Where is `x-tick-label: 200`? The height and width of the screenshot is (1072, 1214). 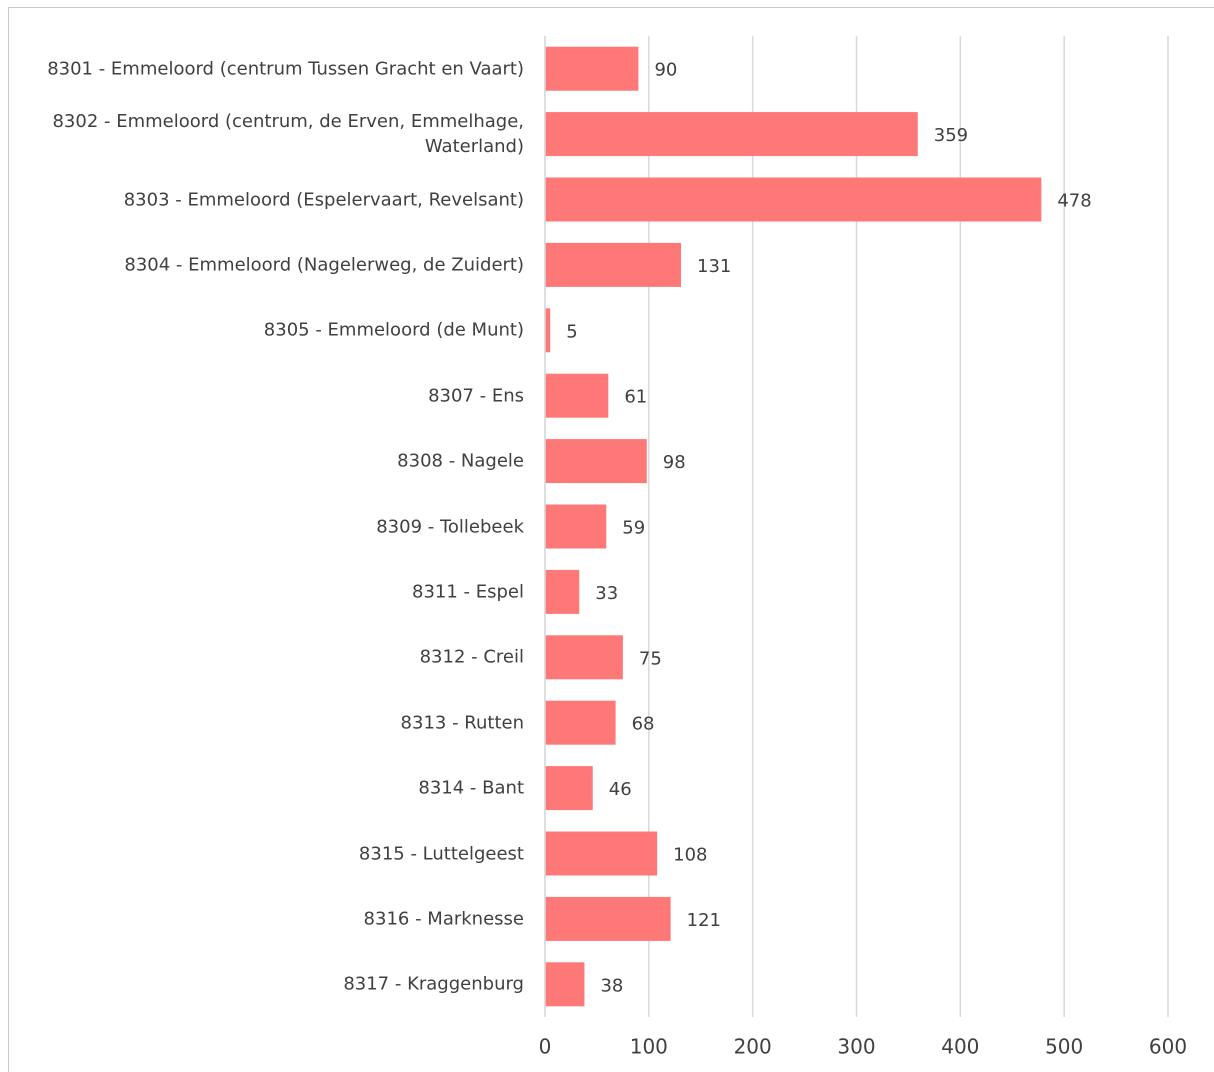 x-tick-label: 200 is located at coordinates (753, 1047).